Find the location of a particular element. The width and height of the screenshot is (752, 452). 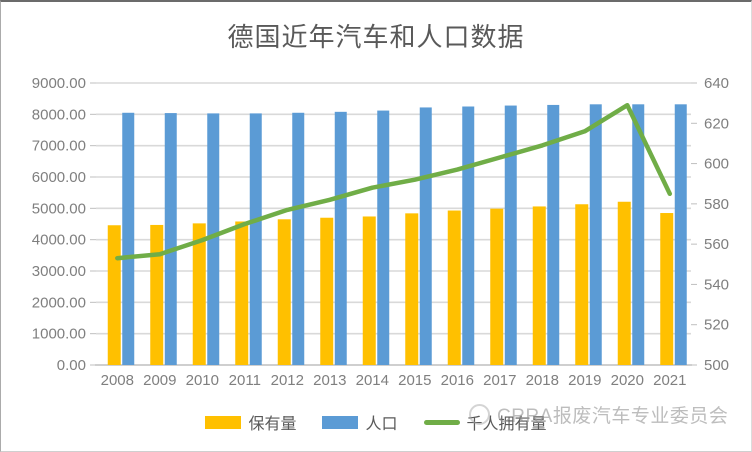

right-axis-label: 620 is located at coordinates (716, 123).